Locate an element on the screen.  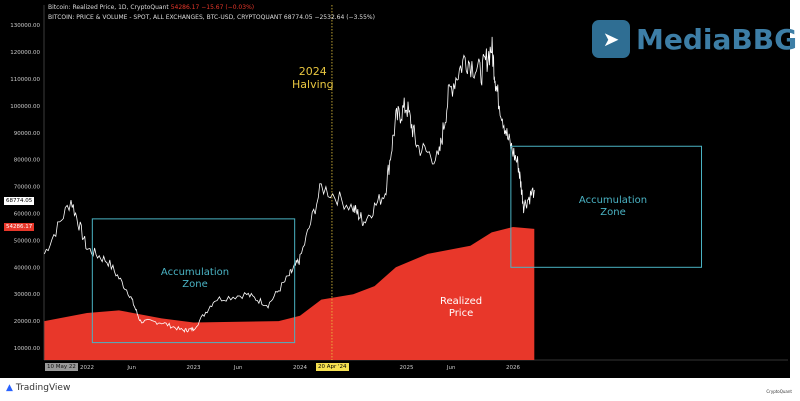
y-tick-label: 40000.00 is located at coordinates (27, 268).